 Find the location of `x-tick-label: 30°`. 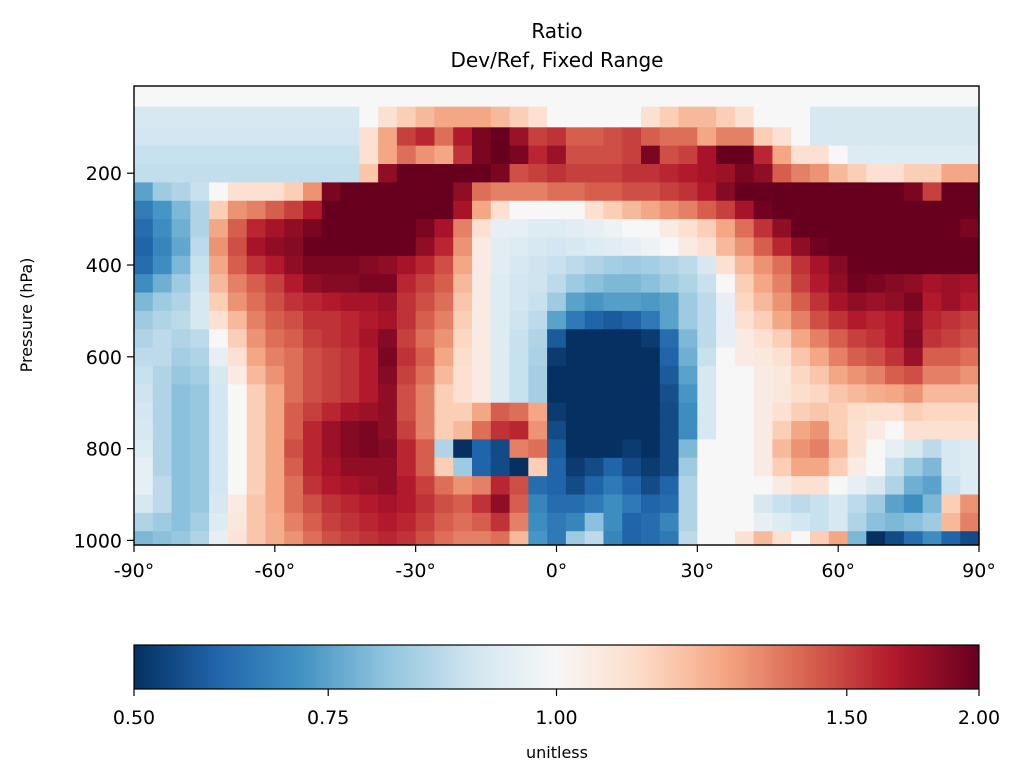

x-tick-label: 30° is located at coordinates (697, 571).